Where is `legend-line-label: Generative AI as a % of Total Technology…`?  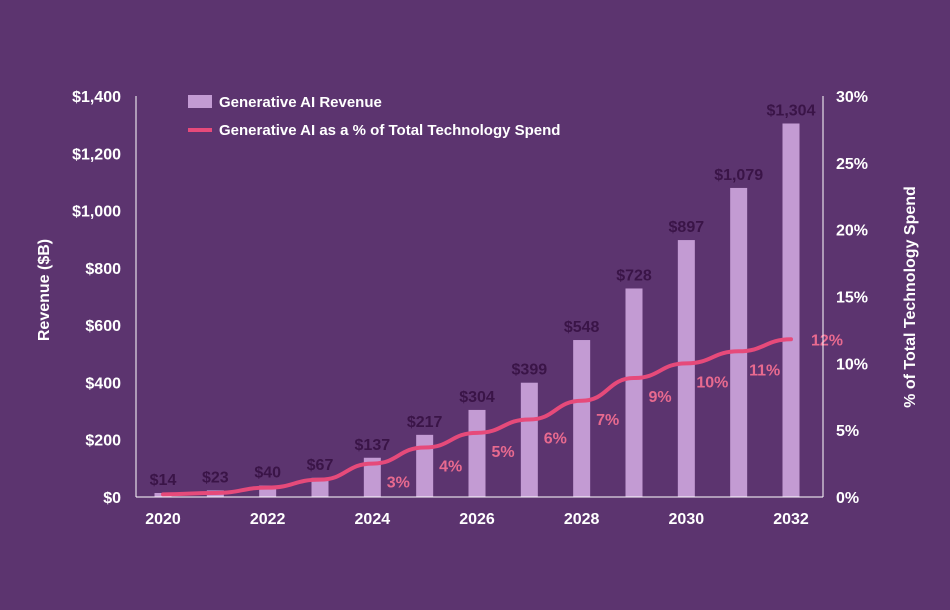 legend-line-label: Generative AI as a % of Total Technology… is located at coordinates (389, 130).